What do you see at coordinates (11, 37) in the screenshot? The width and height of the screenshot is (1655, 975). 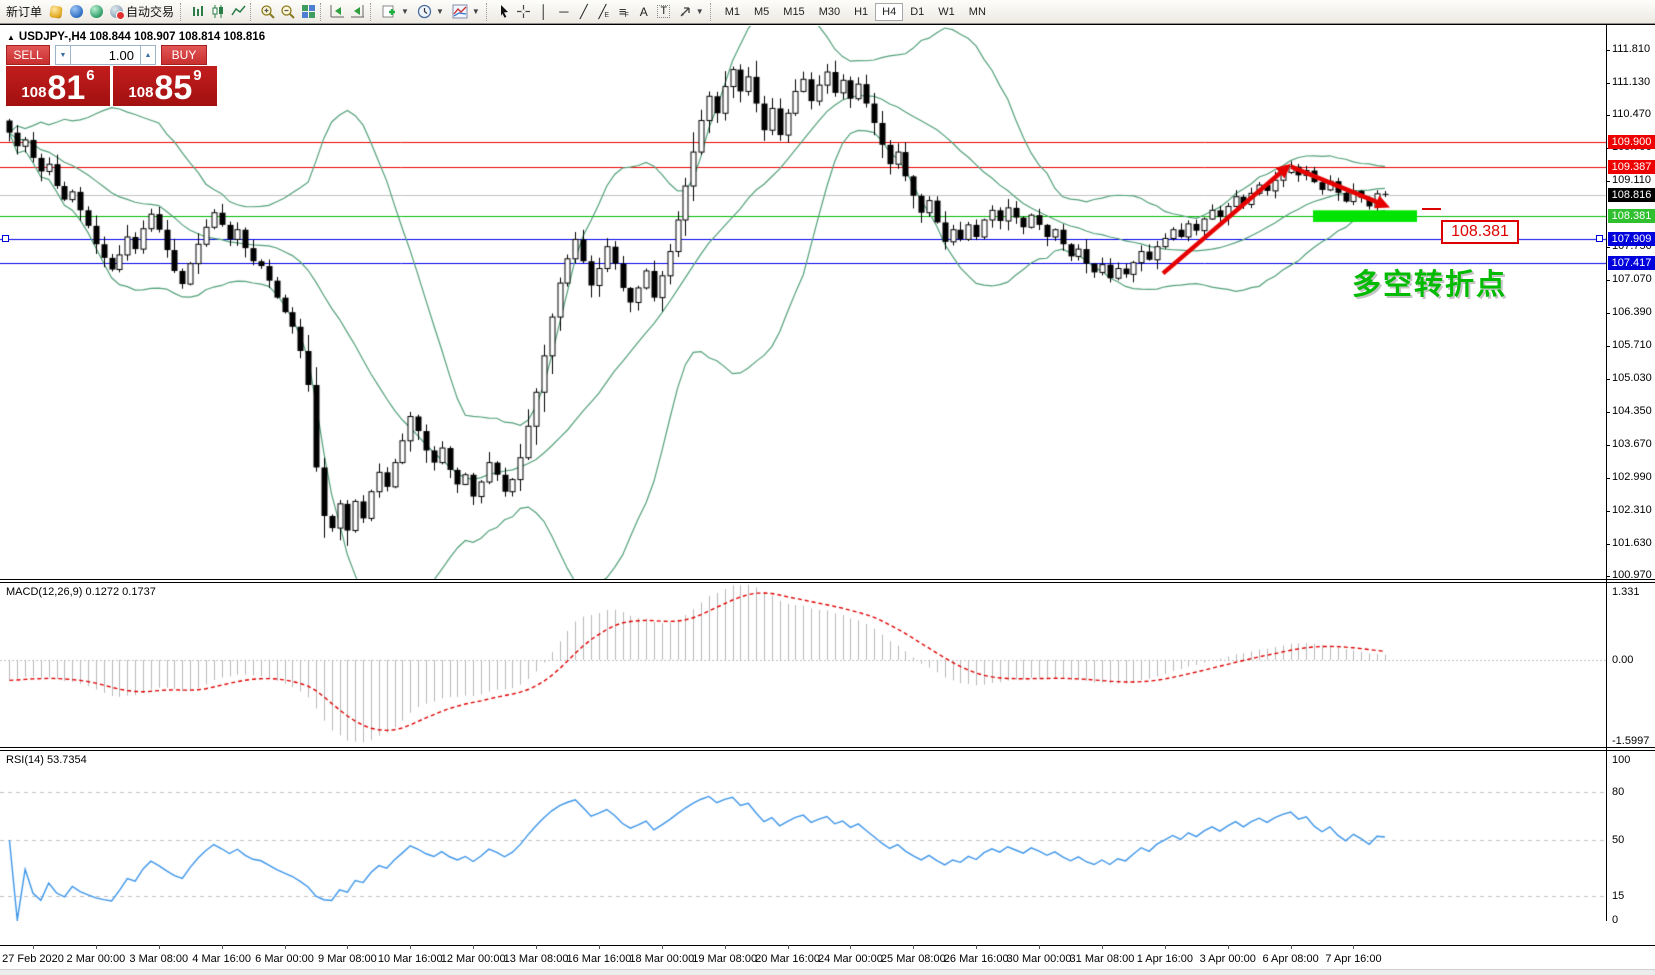 I see `one-click-toggle-icon: ▲` at bounding box center [11, 37].